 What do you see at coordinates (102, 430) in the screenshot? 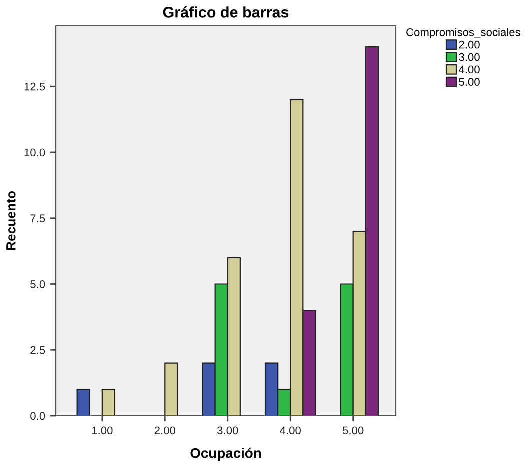
I see `x-tick-label: 1.00` at bounding box center [102, 430].